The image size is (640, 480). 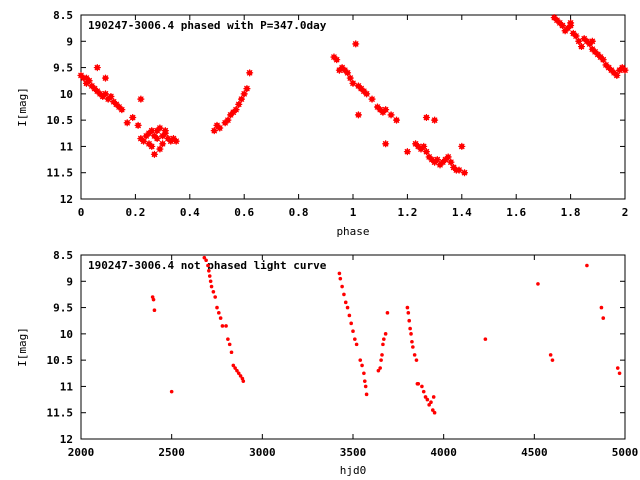 I want to click on x-tick-label: 2, so click(x=625, y=212).